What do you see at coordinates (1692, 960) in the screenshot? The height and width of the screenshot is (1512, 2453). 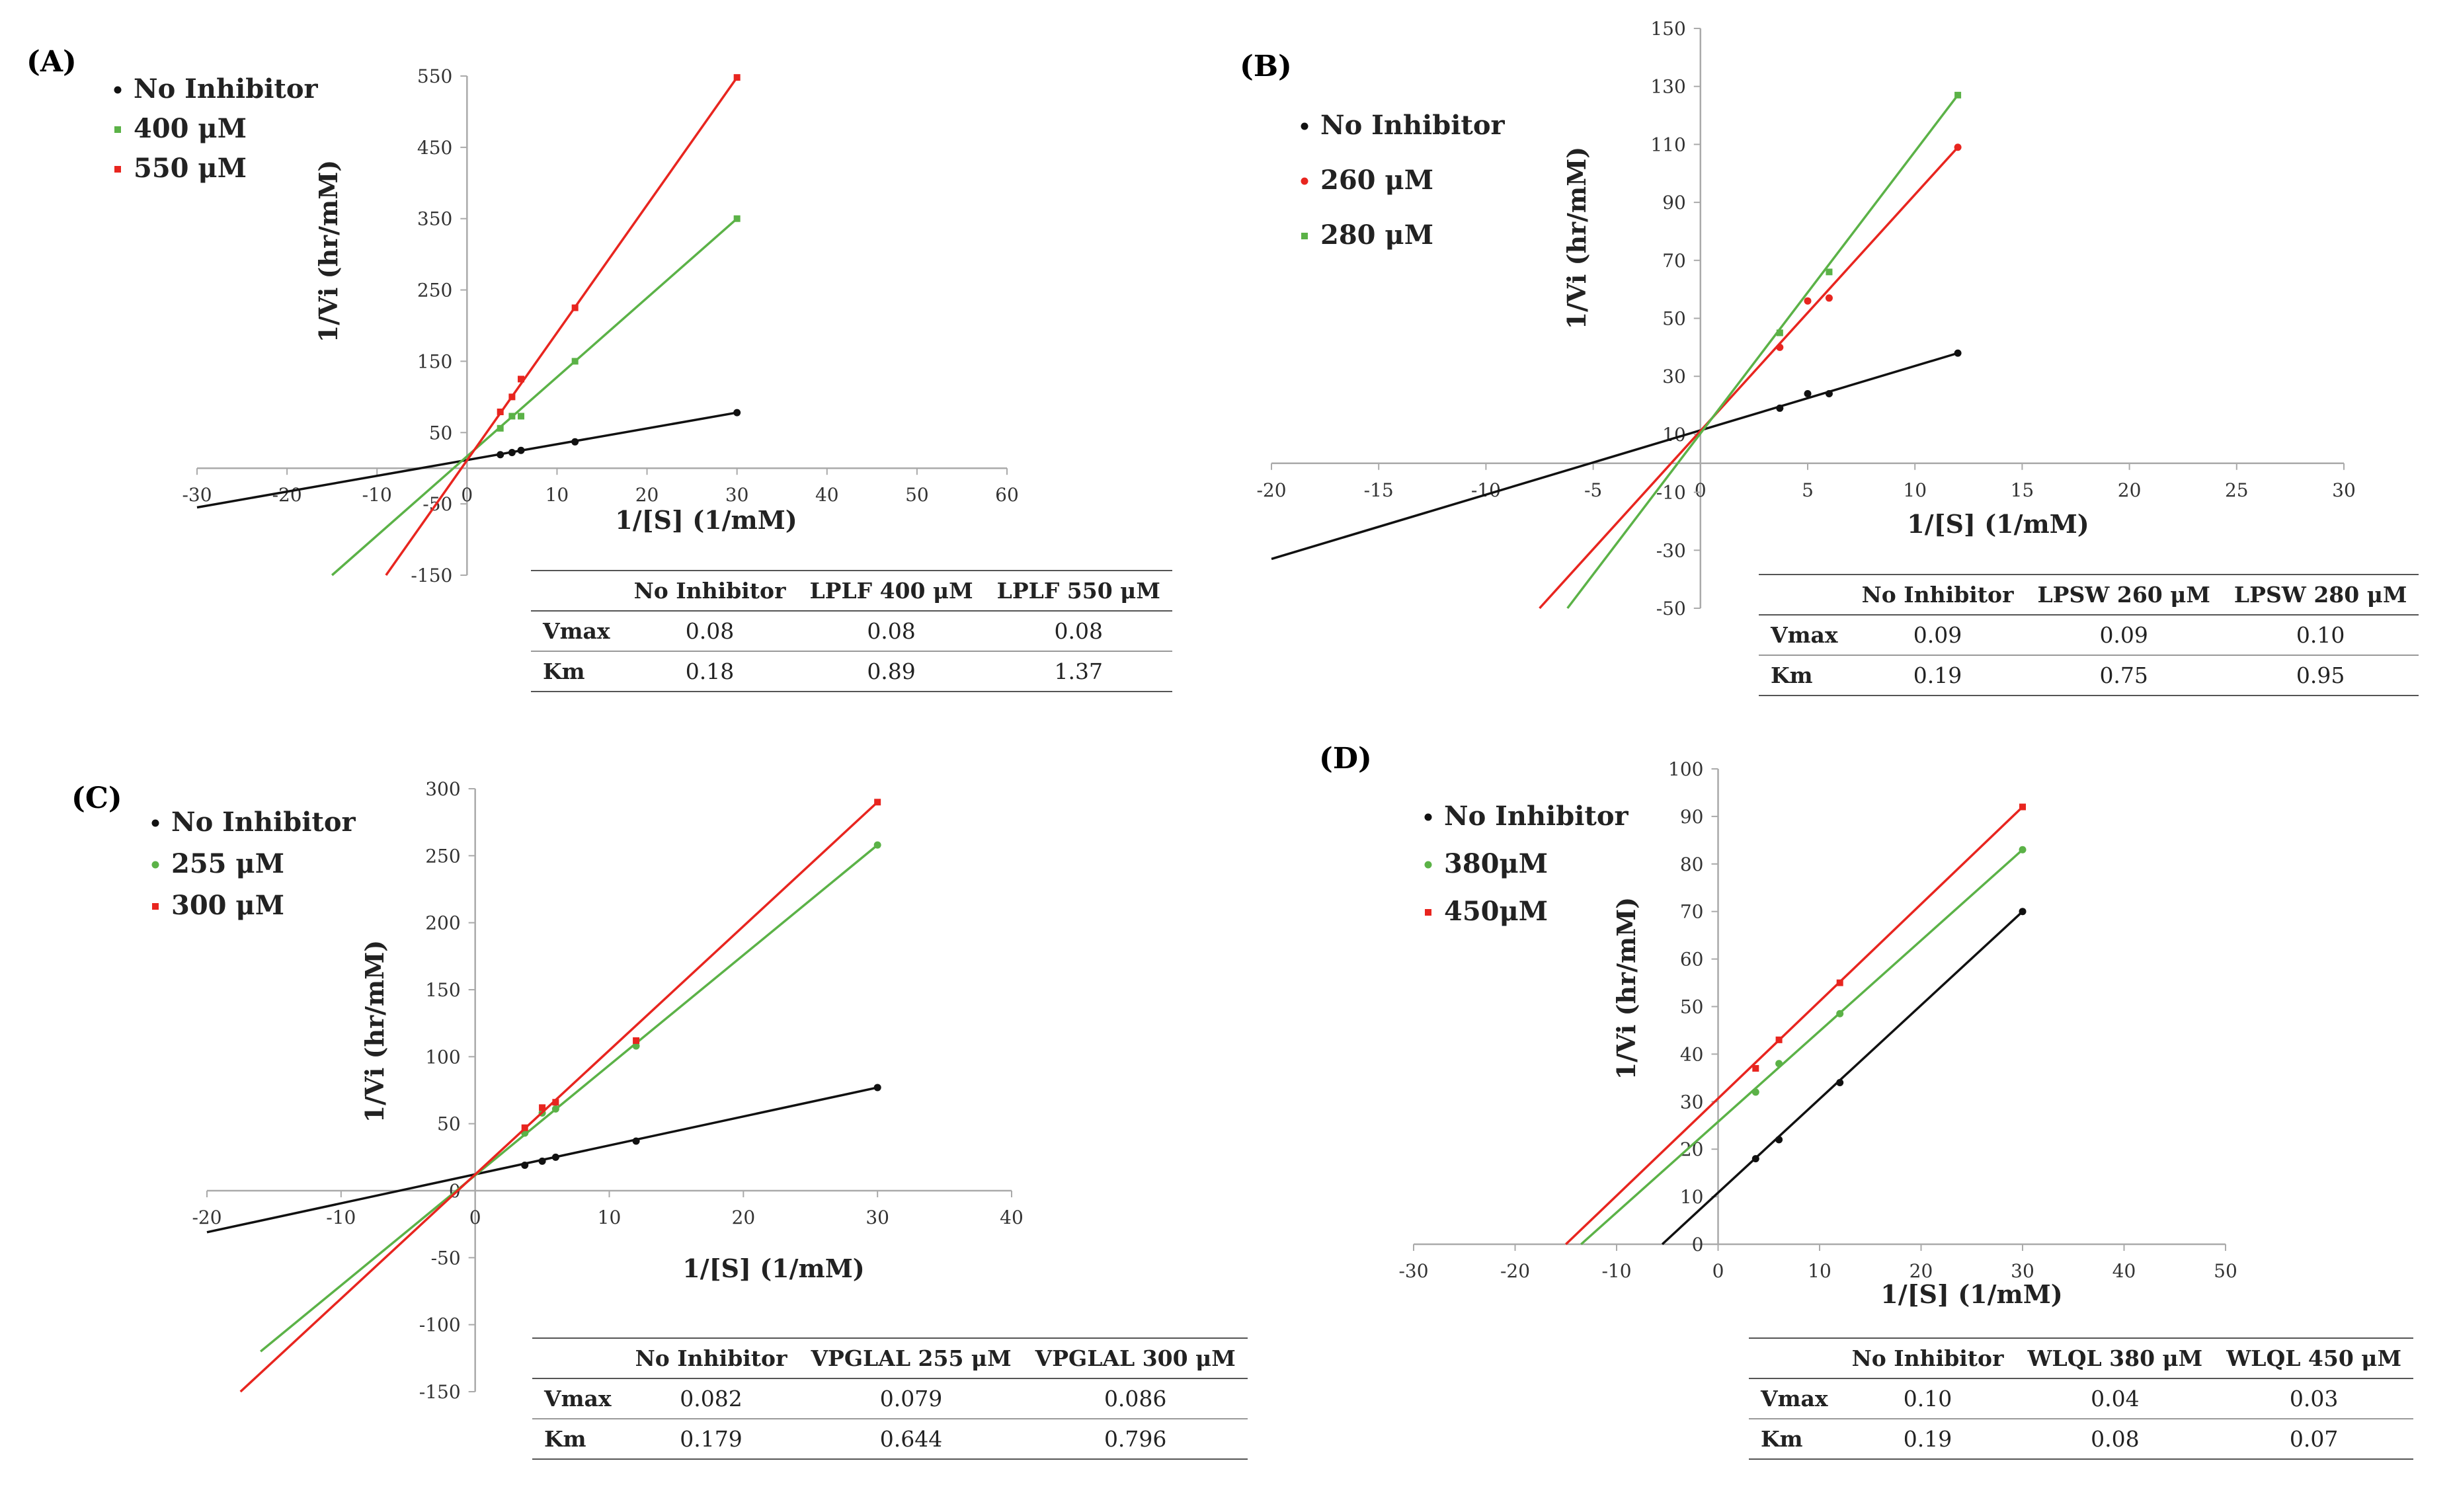 I see `y-tick-label: 60` at bounding box center [1692, 960].